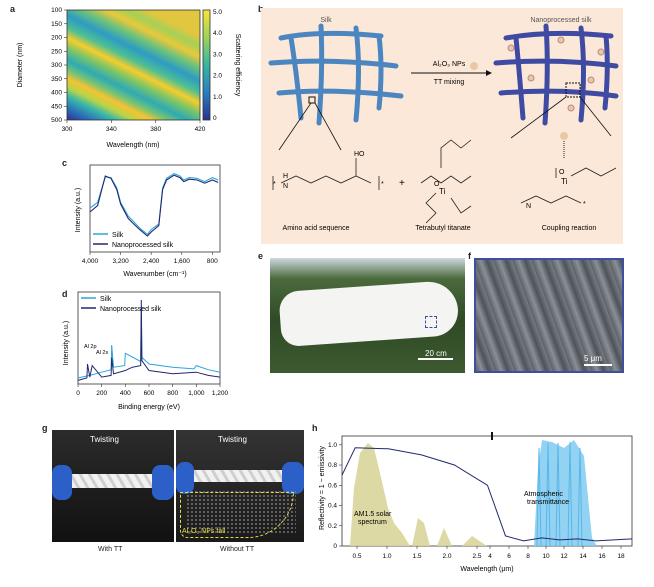  I want to click on a-ytick: 350, so click(56, 79).